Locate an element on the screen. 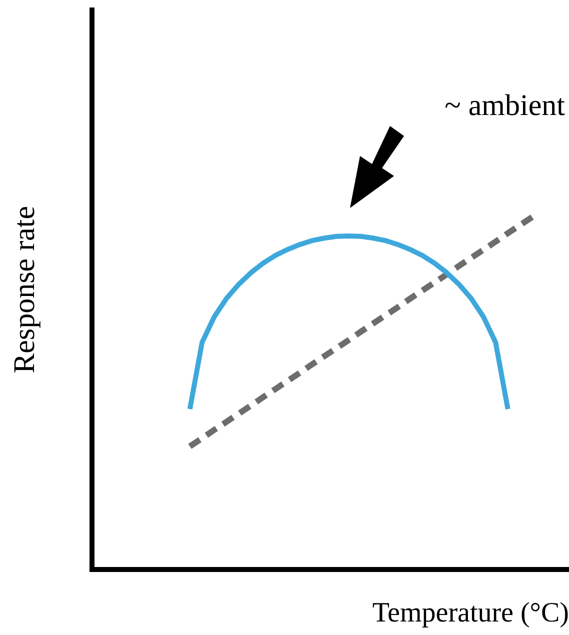 Image resolution: width=569 pixels, height=635 pixels. x-axis-title: Temperature (°C) is located at coordinates (470, 613).